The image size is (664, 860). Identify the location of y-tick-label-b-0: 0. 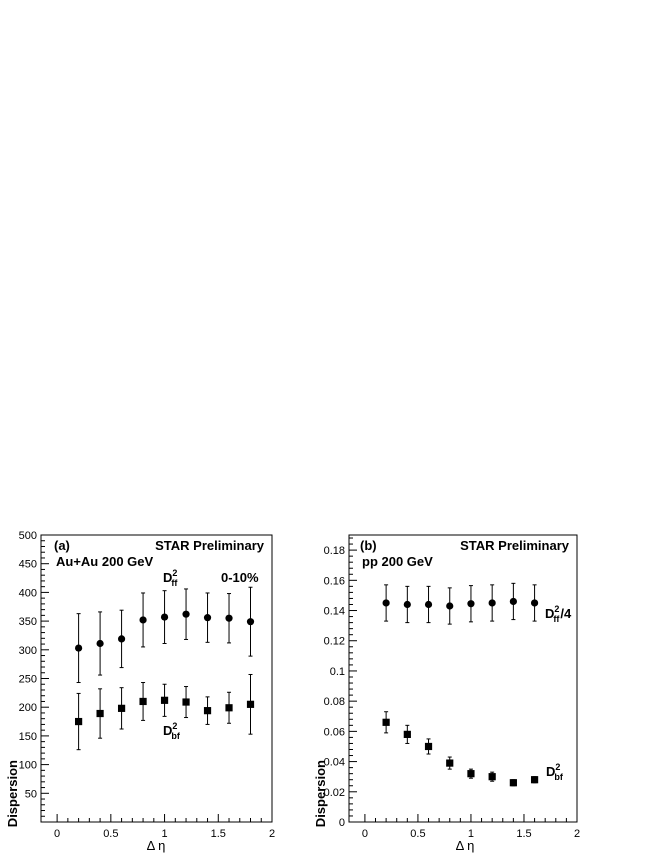
(342, 823).